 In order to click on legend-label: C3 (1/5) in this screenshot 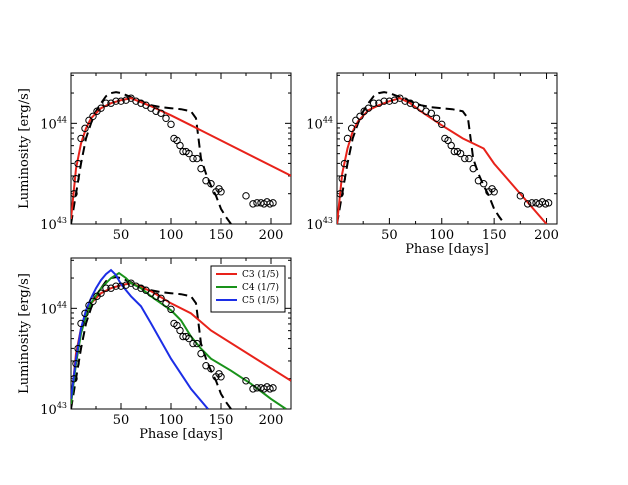, I will do `click(260, 274)`.